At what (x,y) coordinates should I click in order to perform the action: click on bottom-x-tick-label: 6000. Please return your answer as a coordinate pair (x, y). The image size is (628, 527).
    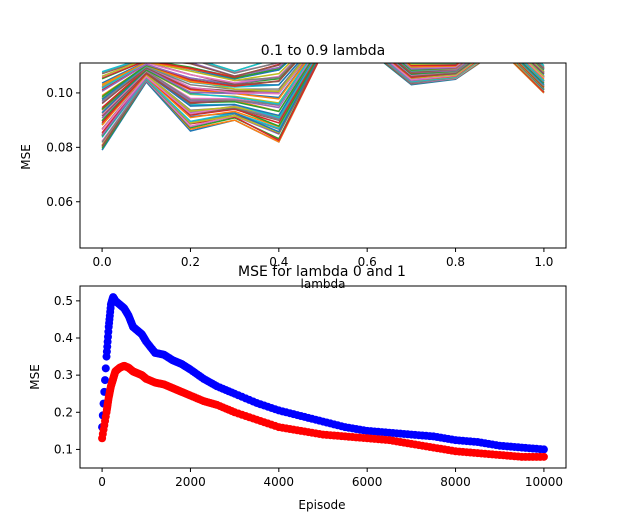
    Looking at the image, I should click on (367, 482).